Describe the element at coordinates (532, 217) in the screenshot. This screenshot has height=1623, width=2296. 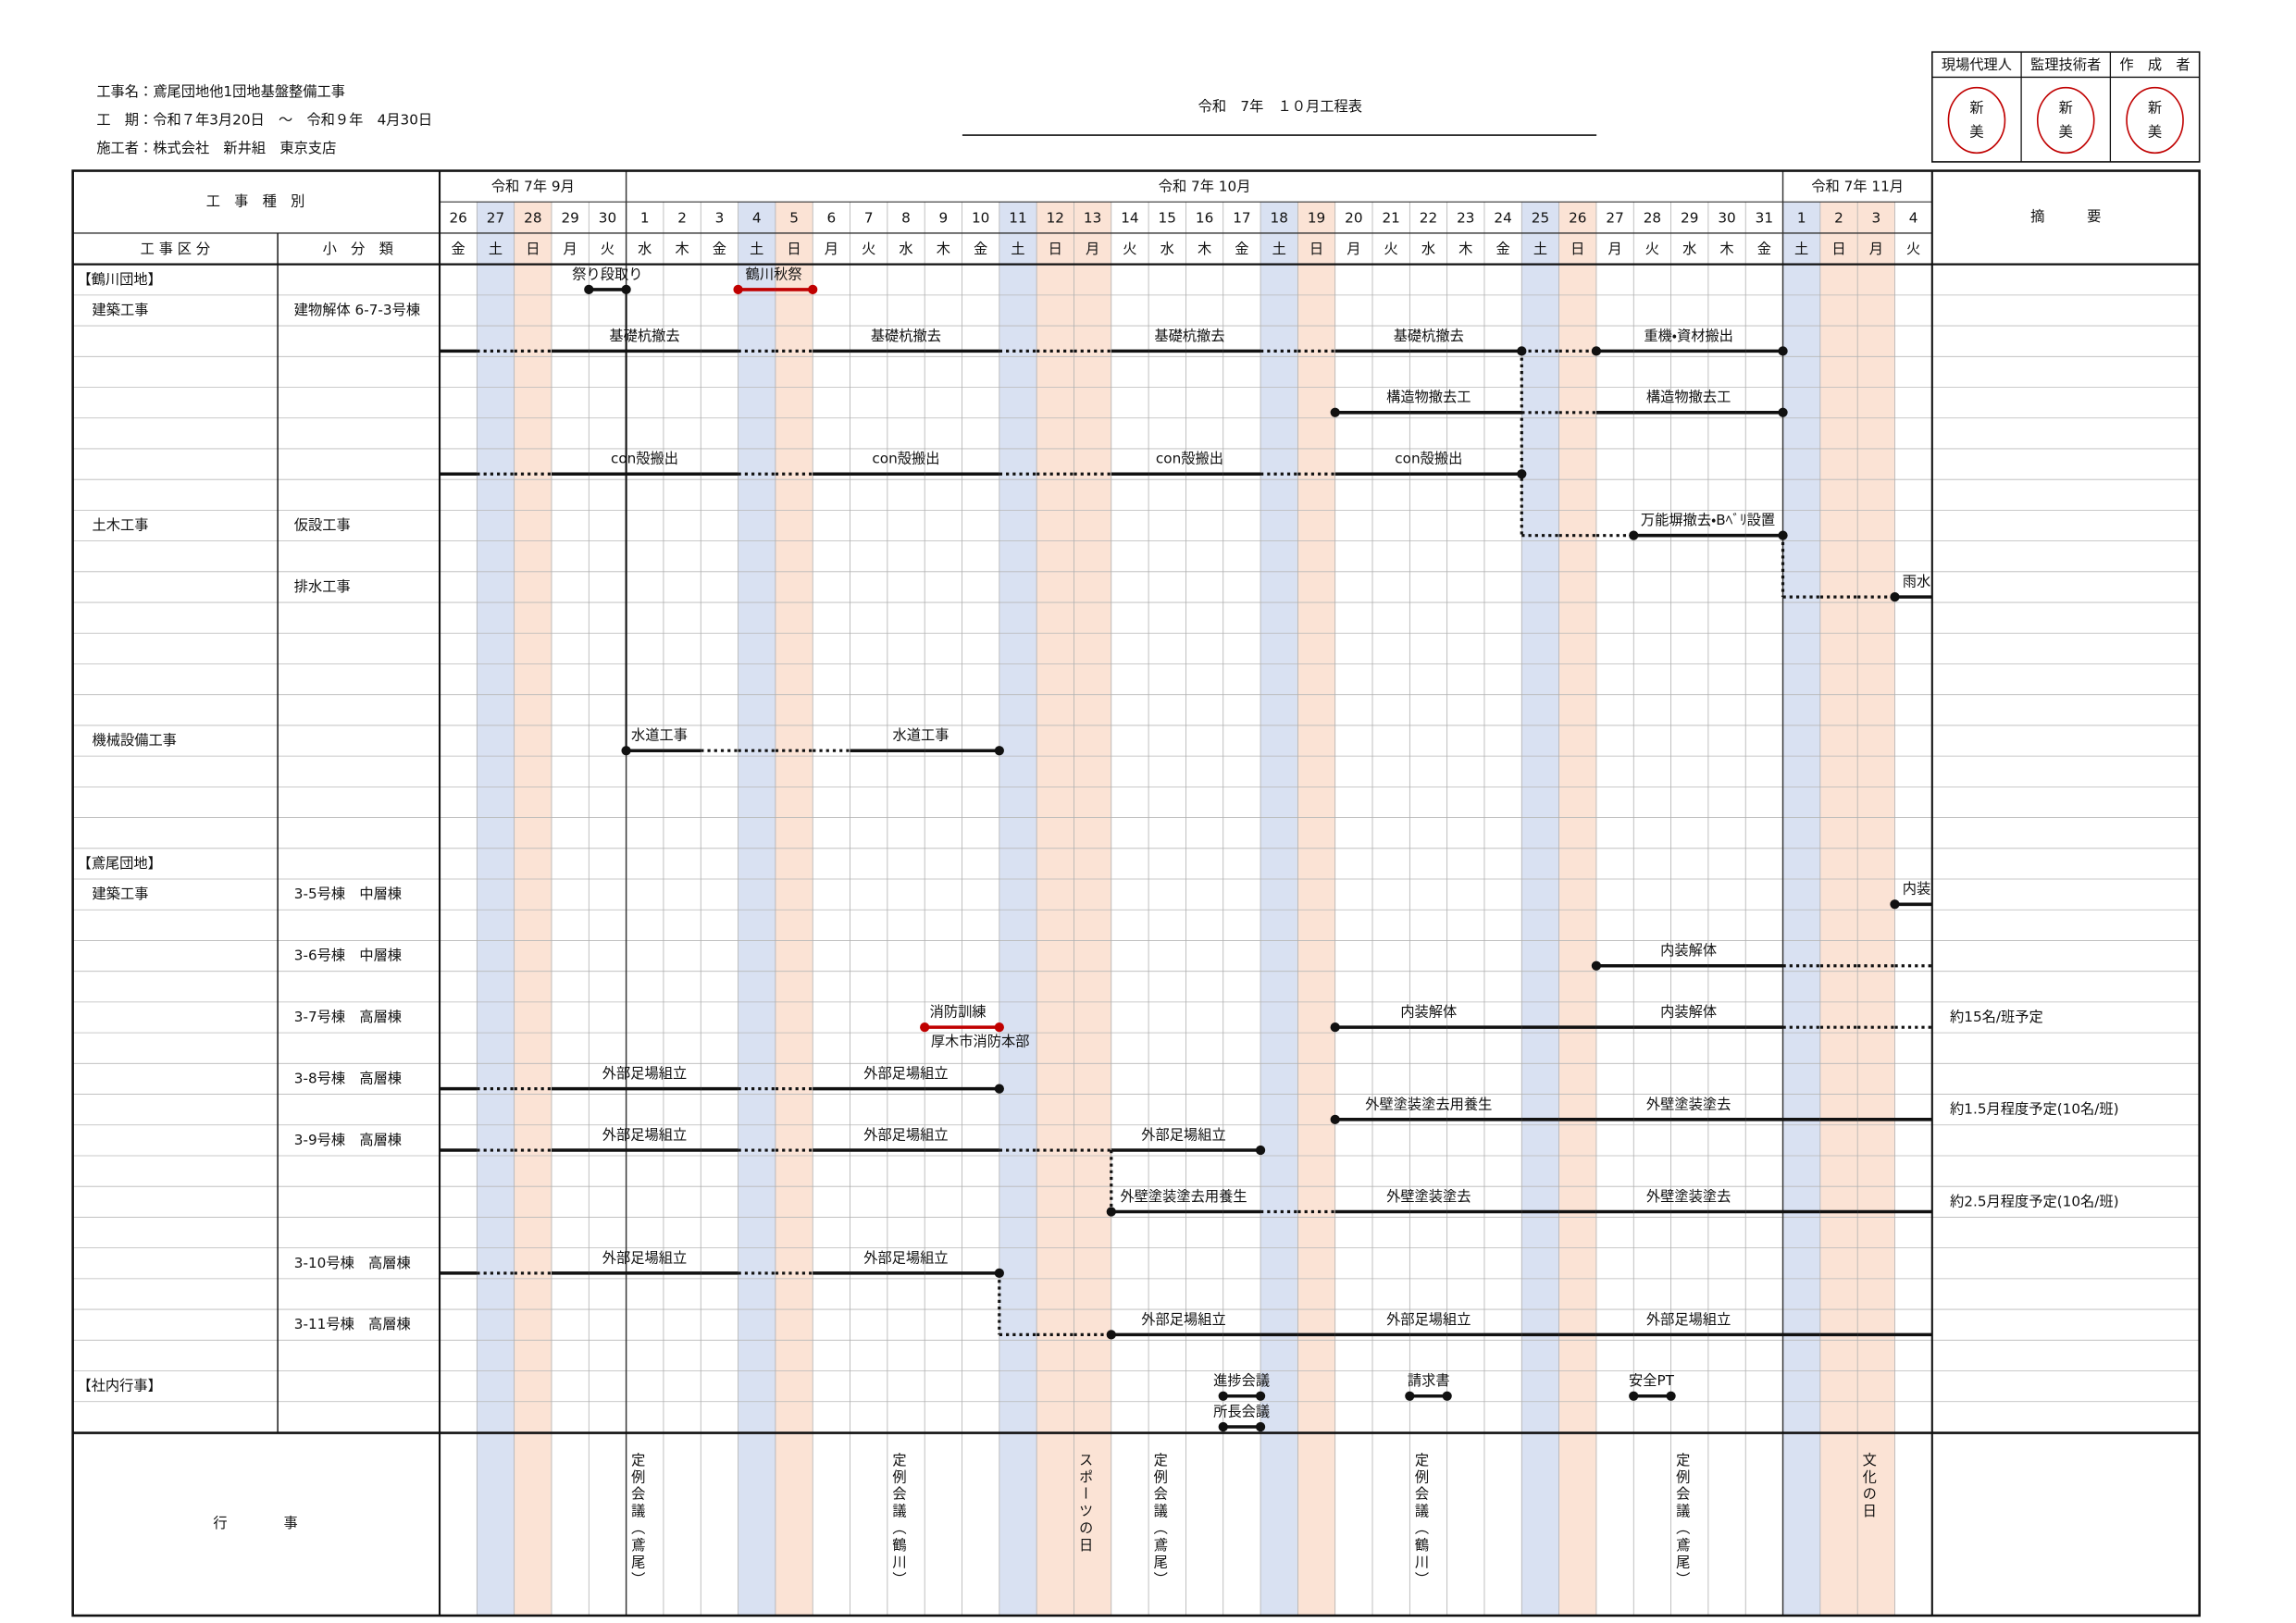
I see `day-label: 28` at that location.